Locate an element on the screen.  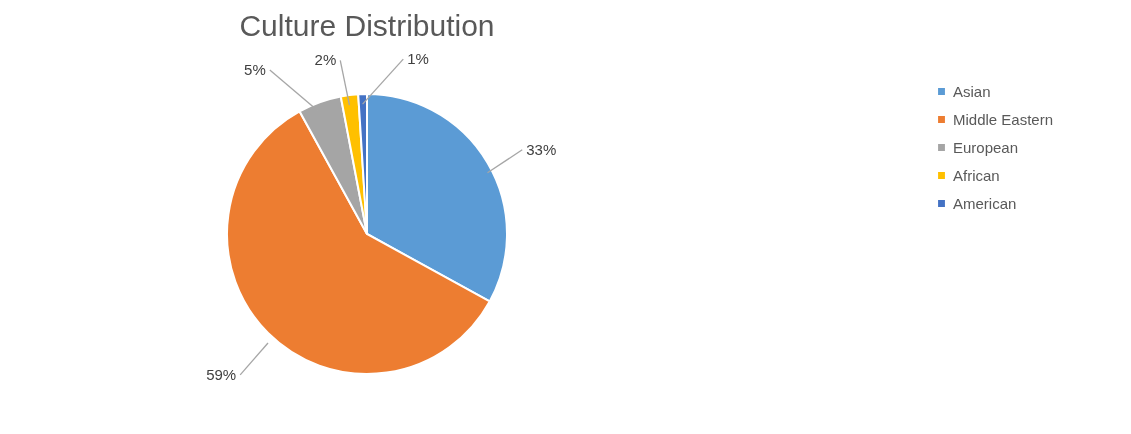
legend-label: European is located at coordinates (986, 147).